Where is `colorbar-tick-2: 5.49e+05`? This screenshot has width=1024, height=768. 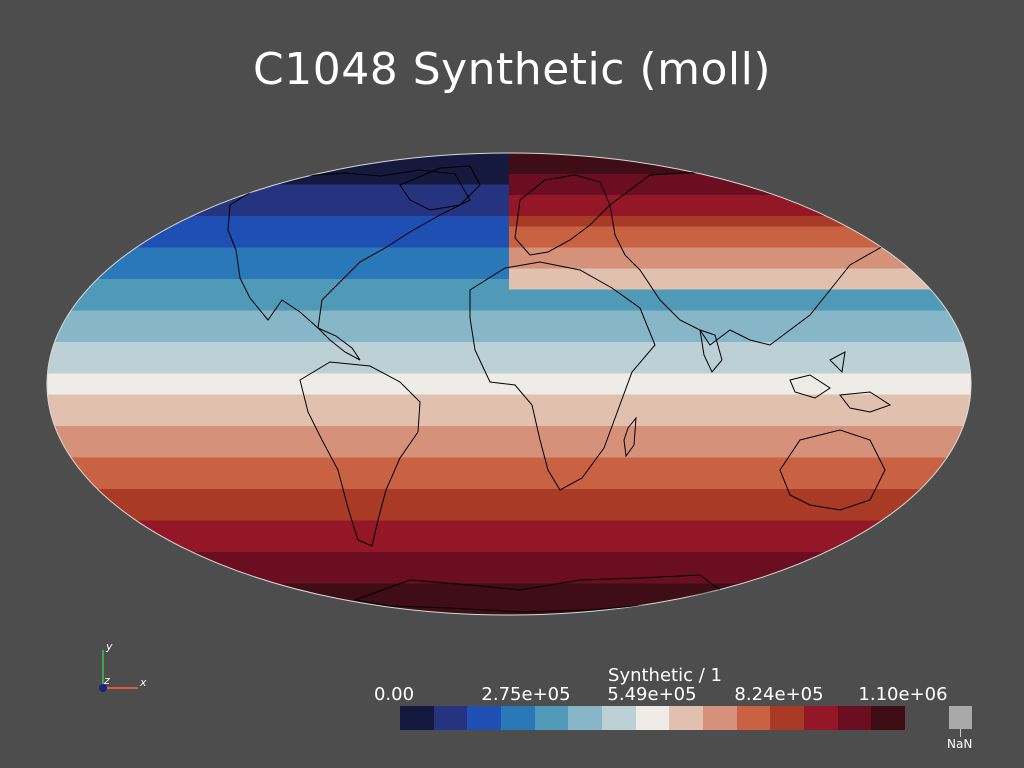
colorbar-tick-2: 5.49e+05 is located at coordinates (652, 694).